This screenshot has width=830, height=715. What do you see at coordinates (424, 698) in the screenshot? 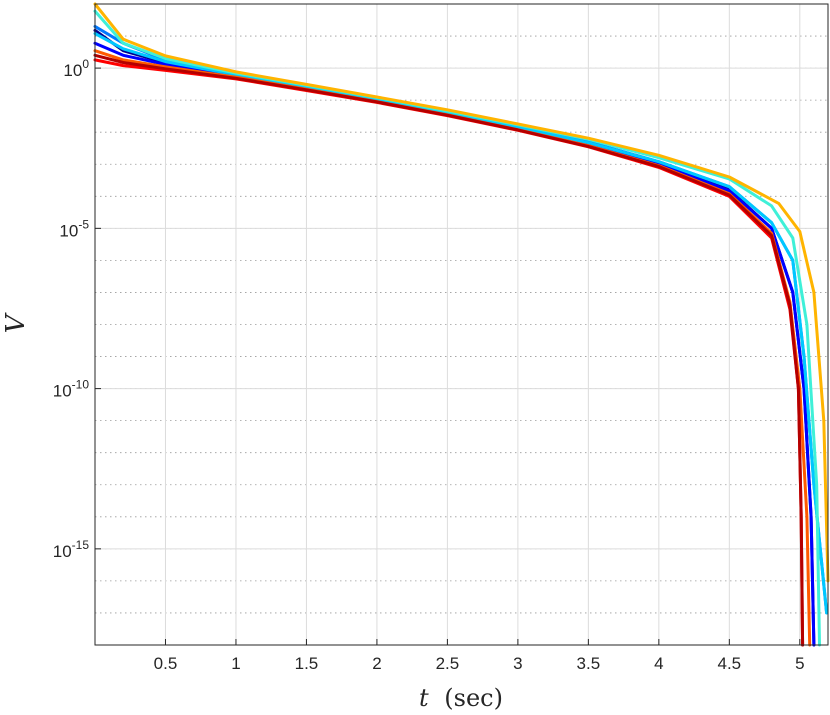
I see `x-axis-label-variable: t` at bounding box center [424, 698].